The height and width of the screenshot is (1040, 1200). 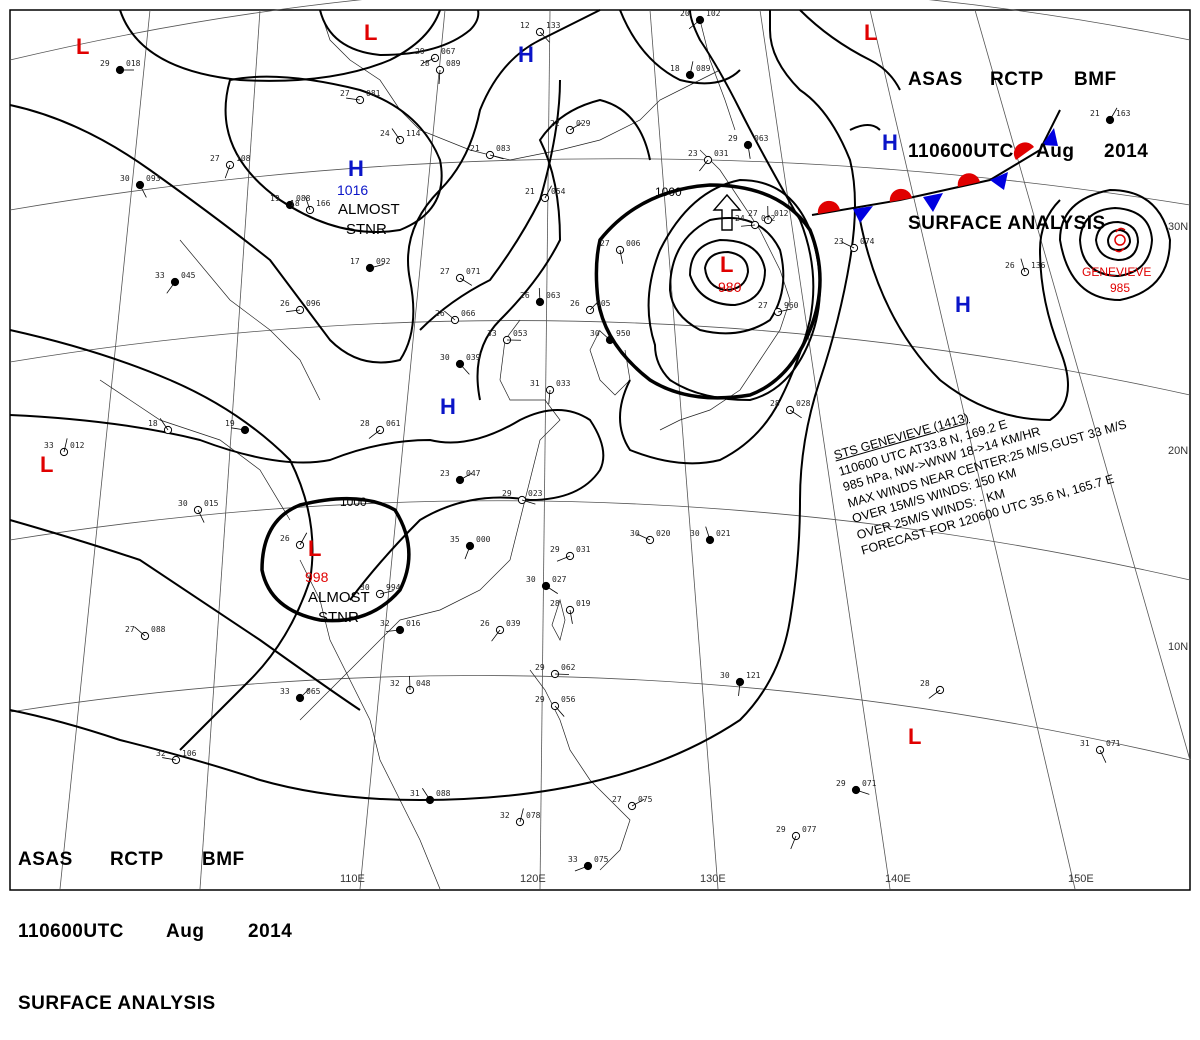 What do you see at coordinates (583, 123) in the screenshot?
I see `station-pressure: 029` at bounding box center [583, 123].